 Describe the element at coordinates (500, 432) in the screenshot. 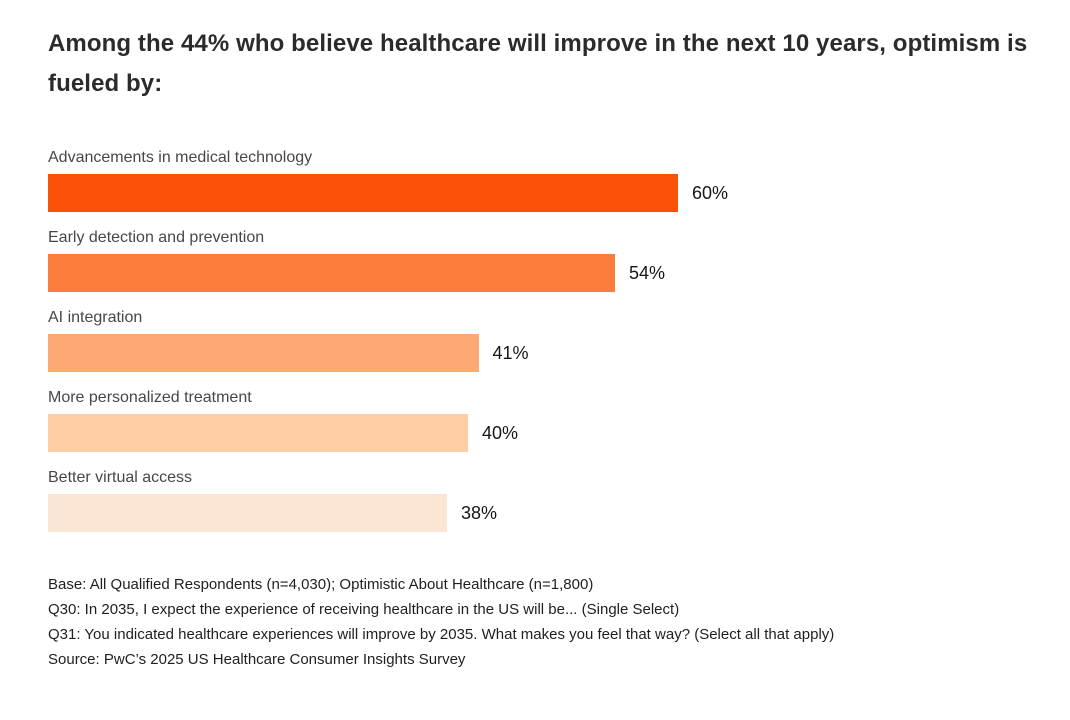

I see `bar-value-label: 40%` at that location.